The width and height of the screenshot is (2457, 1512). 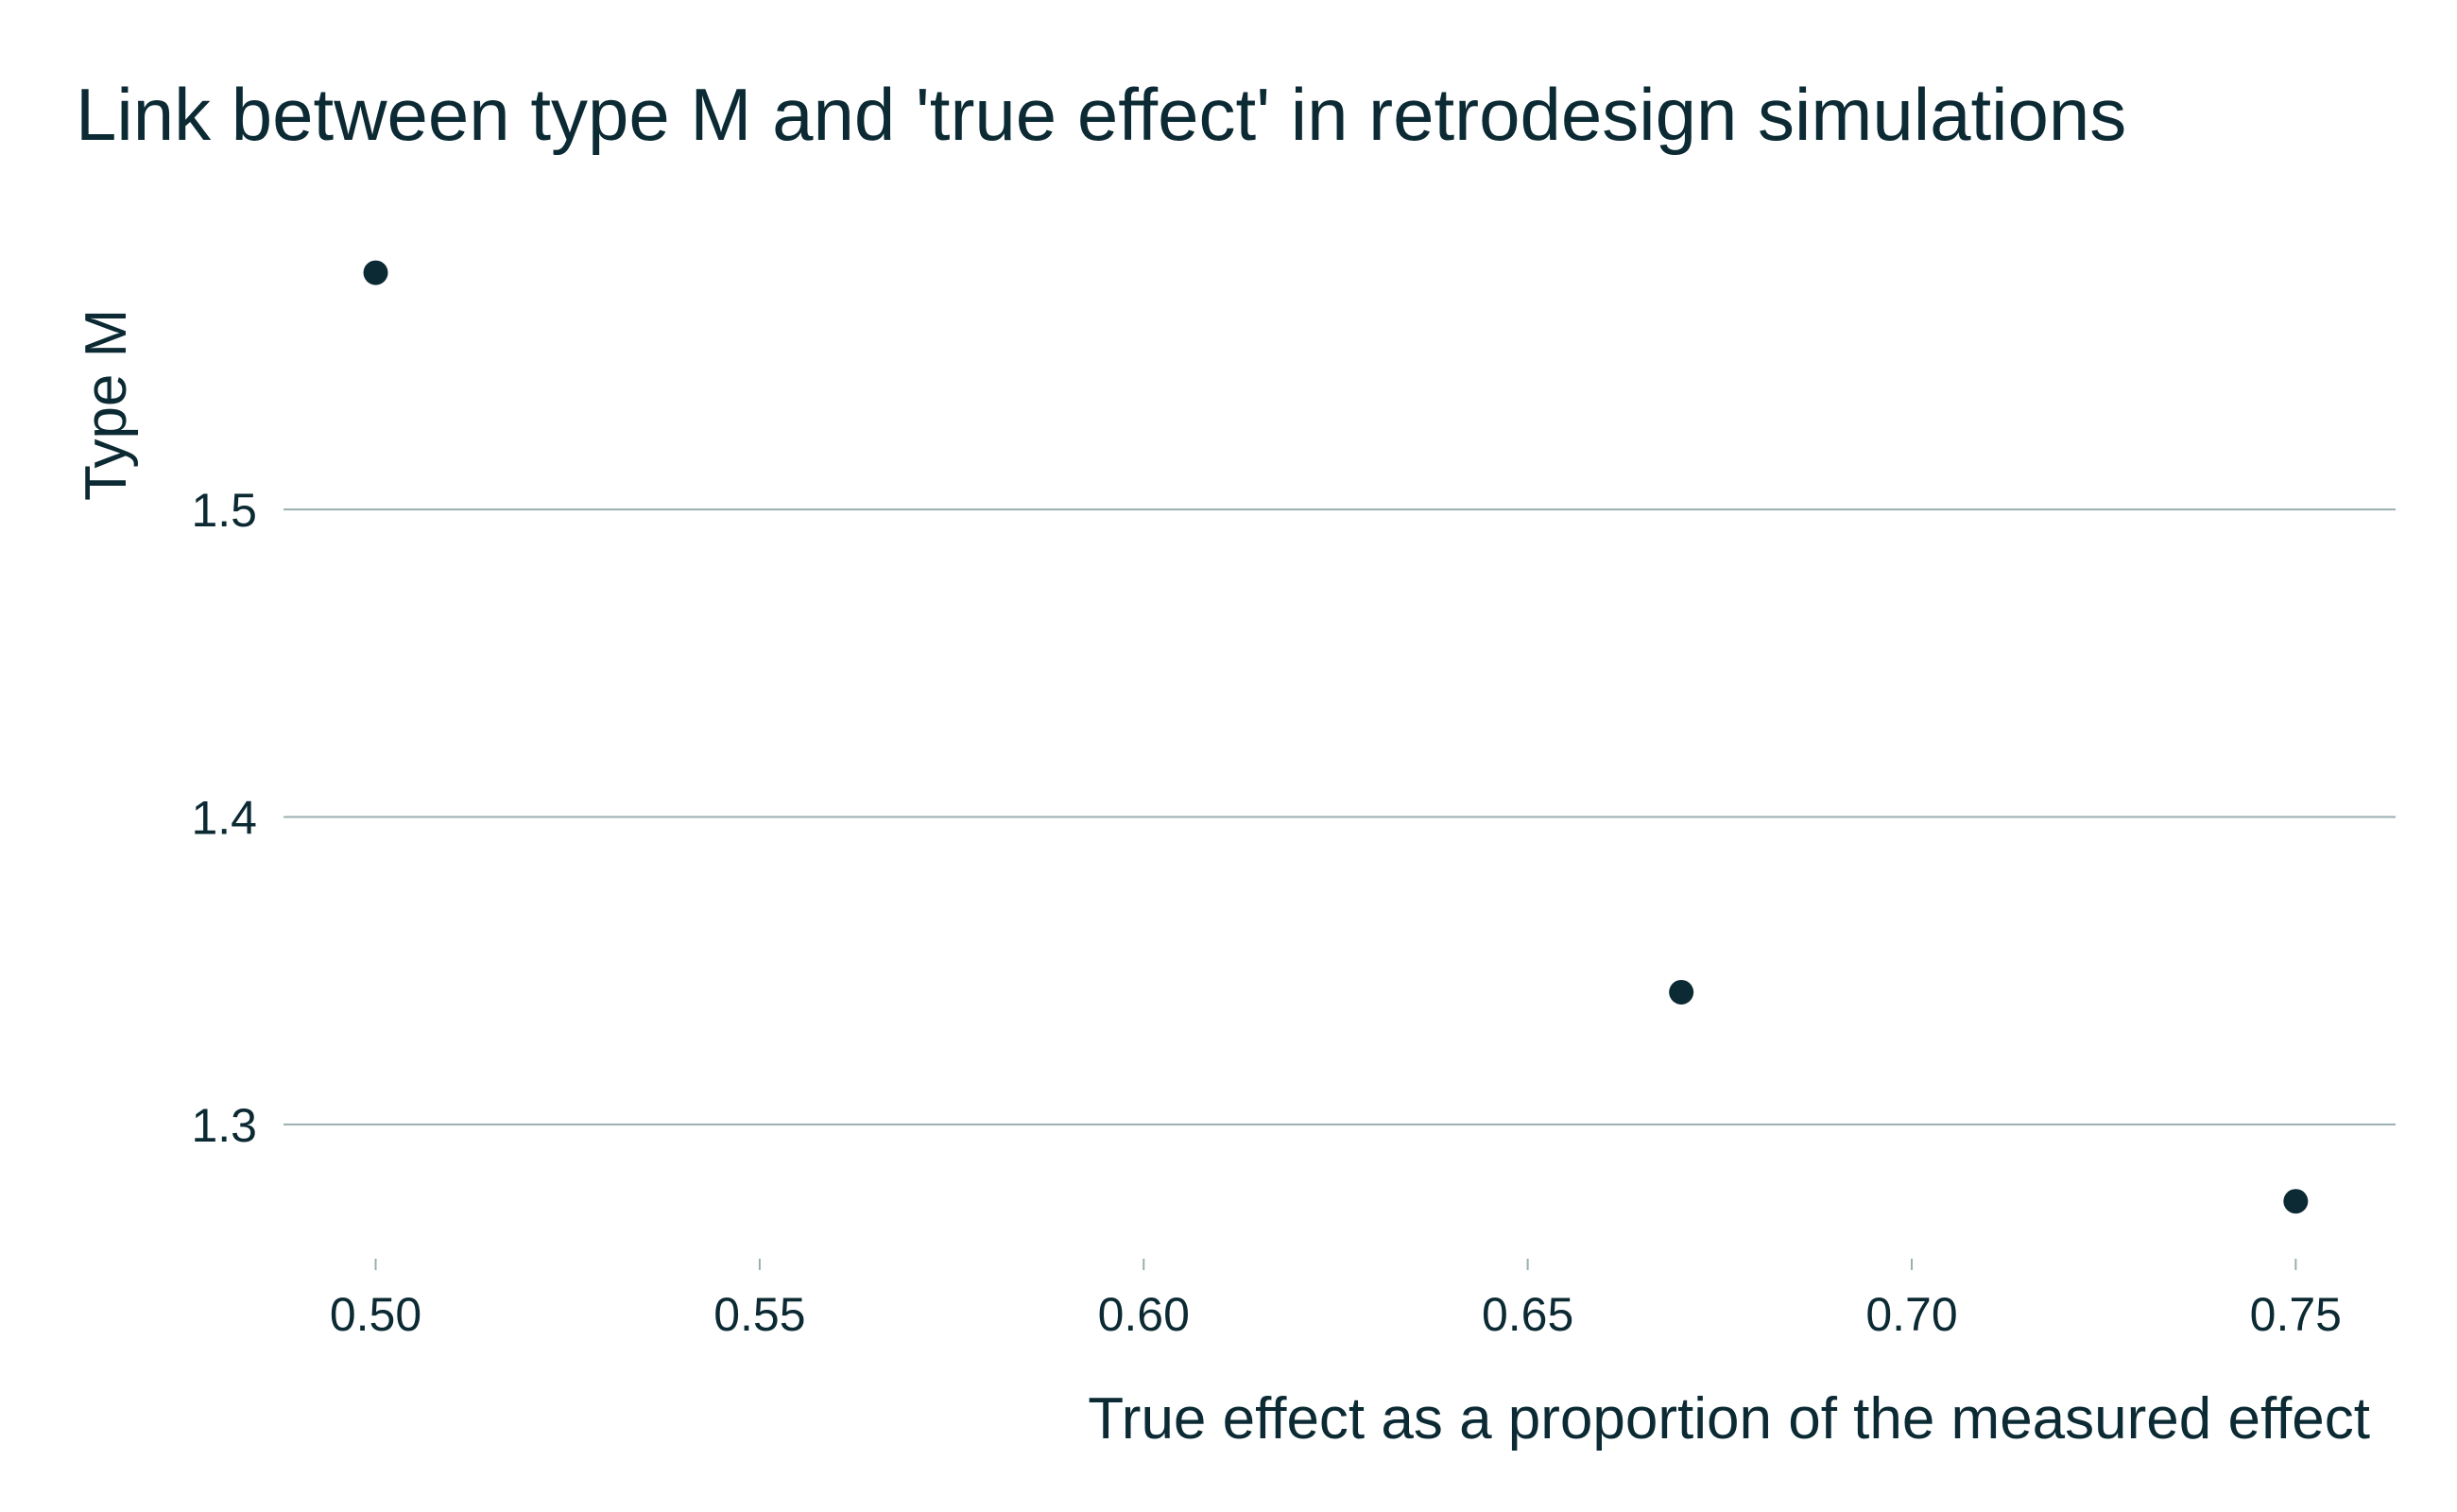 What do you see at coordinates (224, 1125) in the screenshot?
I see `y-tick-label: 1.3` at bounding box center [224, 1125].